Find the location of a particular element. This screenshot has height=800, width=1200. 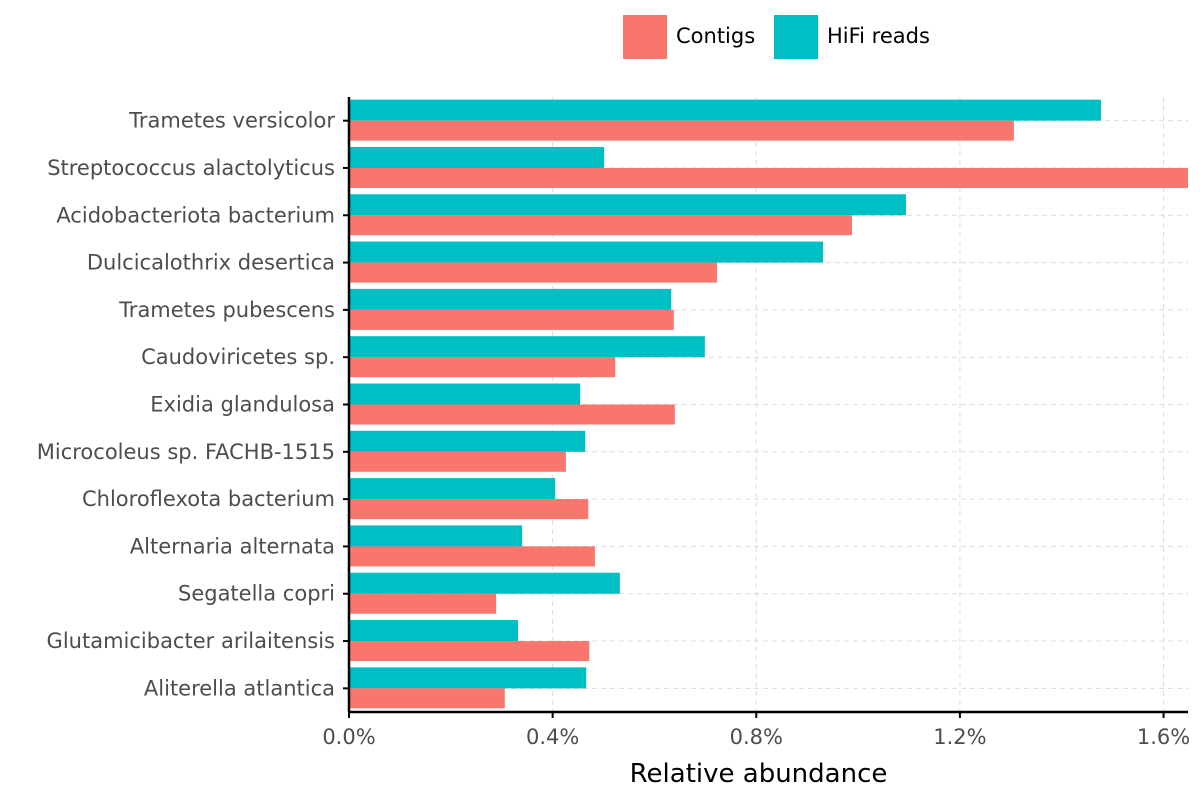

legend-label-hifi-reads: HiFi reads is located at coordinates (878, 36).